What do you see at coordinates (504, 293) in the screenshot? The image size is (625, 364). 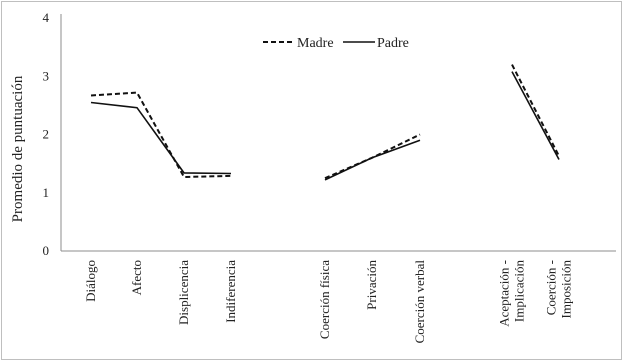 I see `x-tick-label: Aceptación -` at bounding box center [504, 293].